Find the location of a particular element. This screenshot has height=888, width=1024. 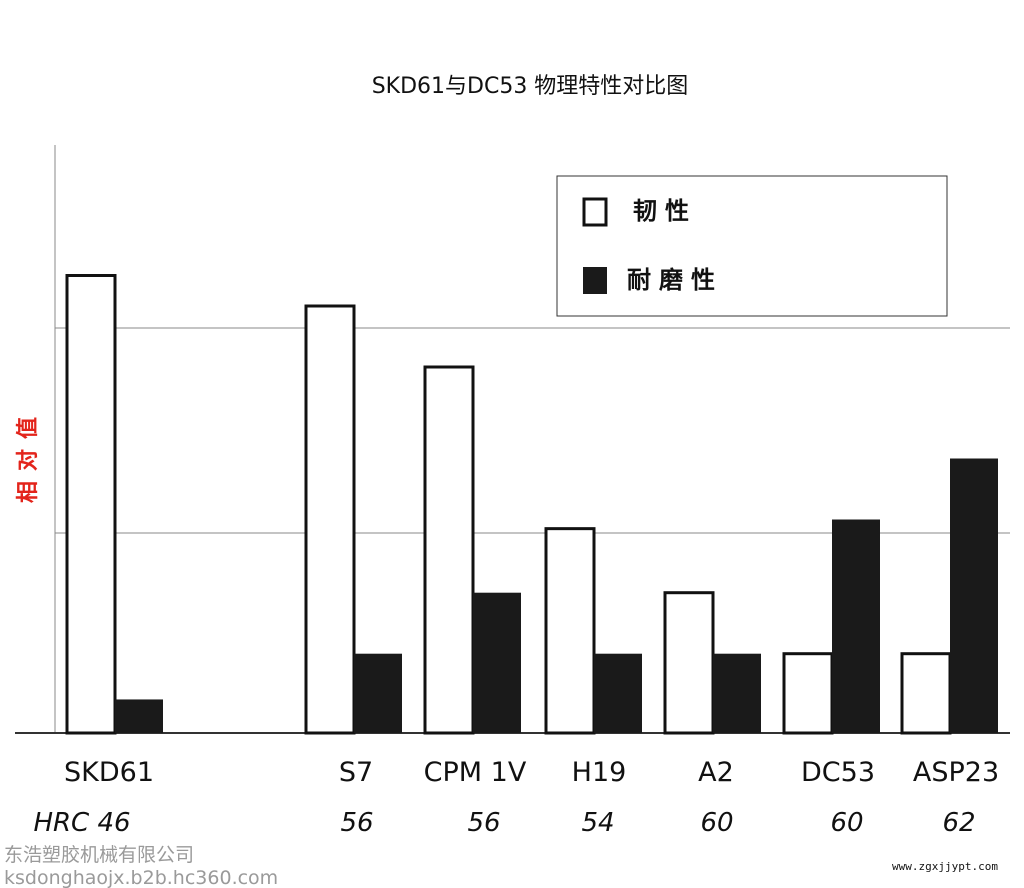

x-tick-label: H19 is located at coordinates (599, 772).